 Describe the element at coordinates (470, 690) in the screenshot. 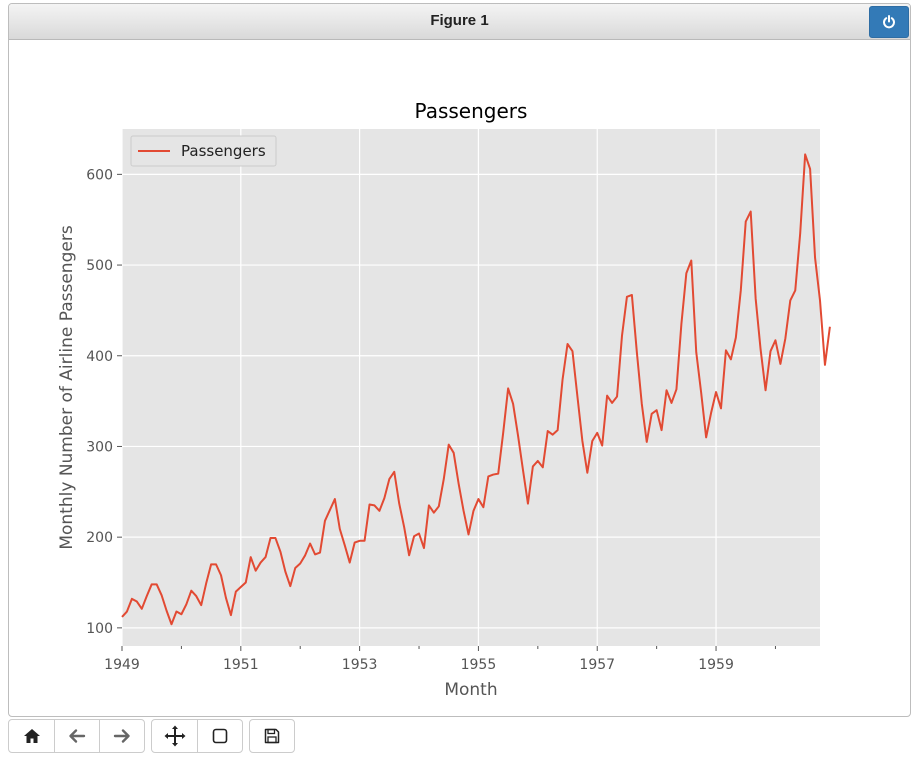

I see `x-axis-label: Month` at that location.